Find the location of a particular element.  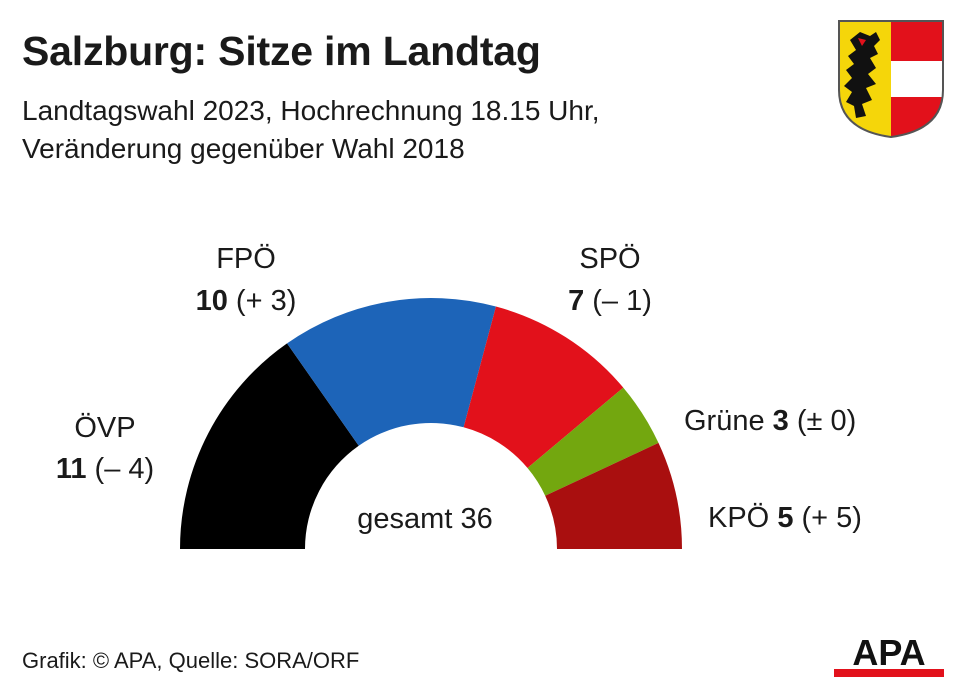

label-kp: KPÖ 5 (+ 5) is located at coordinates (785, 518).